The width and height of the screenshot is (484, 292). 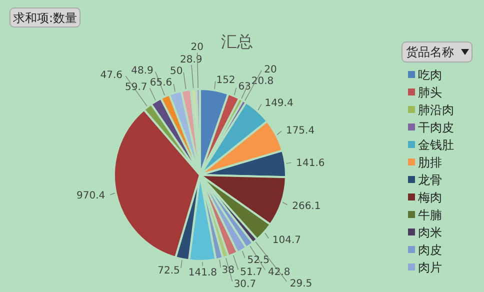 What do you see at coordinates (169, 270) in the screenshot?
I see `data-label: 72.5` at bounding box center [169, 270].